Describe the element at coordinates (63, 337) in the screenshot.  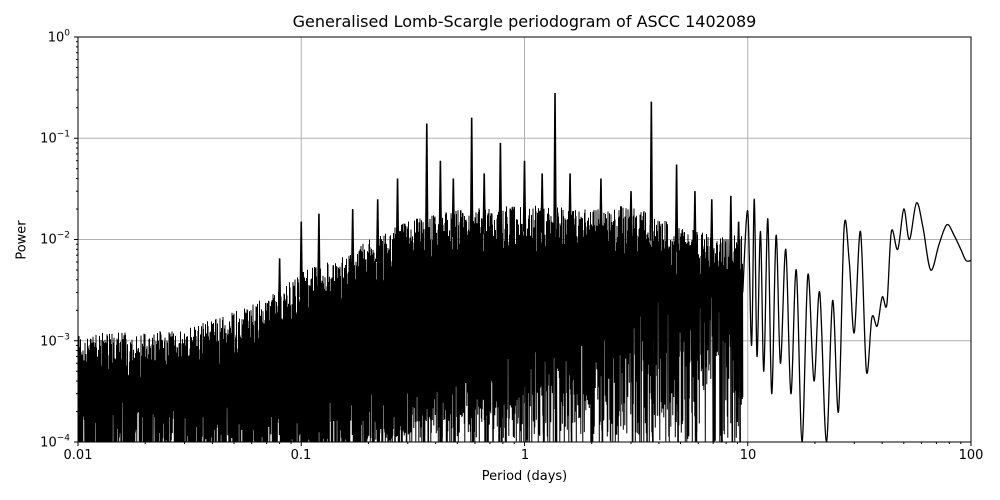
I see `y-tick-exponent: −3` at that location.